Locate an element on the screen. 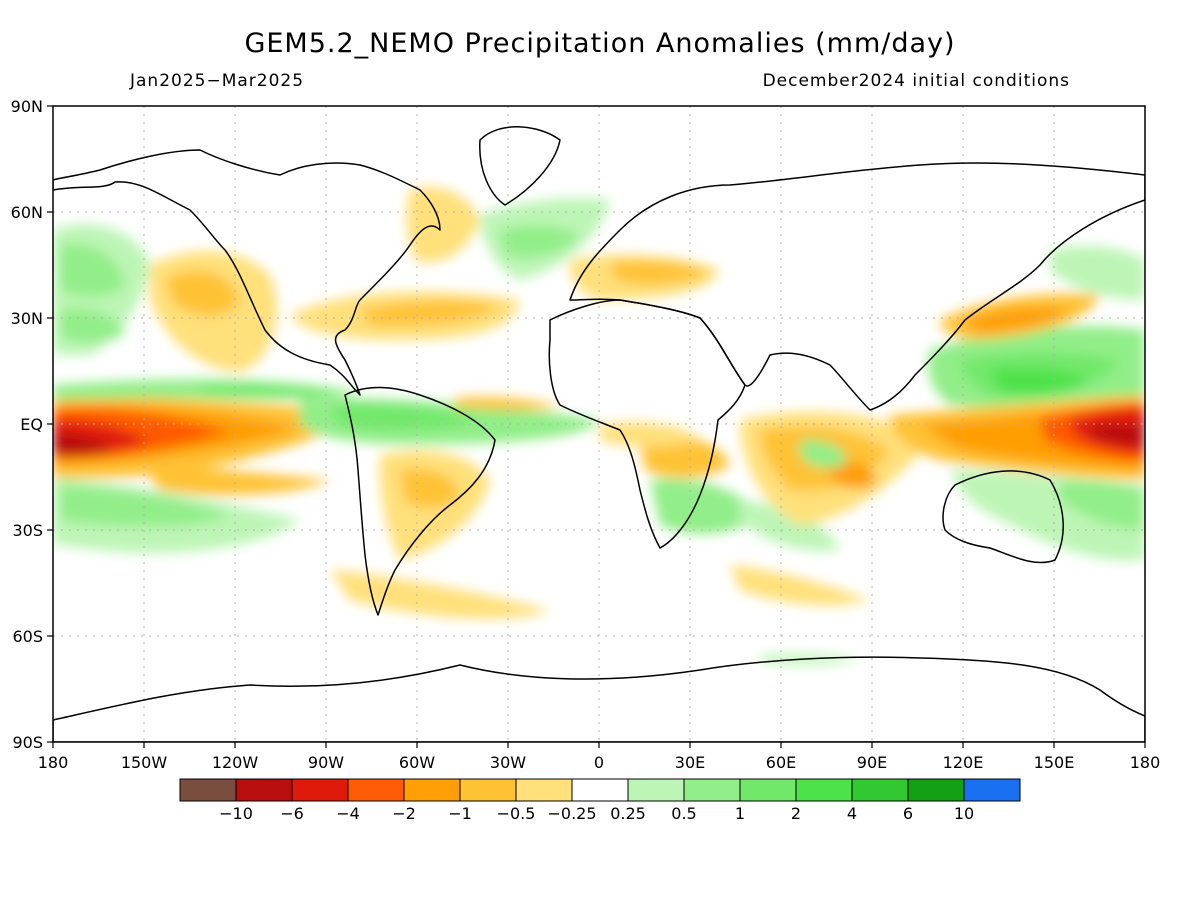  lon-tick-label: 90W is located at coordinates (326, 762).